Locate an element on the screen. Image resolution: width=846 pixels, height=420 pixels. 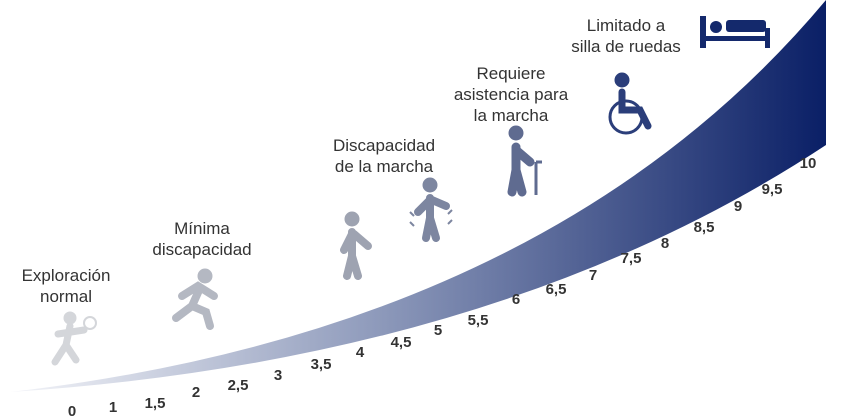
cane-icon is located at coordinates (524, 161).